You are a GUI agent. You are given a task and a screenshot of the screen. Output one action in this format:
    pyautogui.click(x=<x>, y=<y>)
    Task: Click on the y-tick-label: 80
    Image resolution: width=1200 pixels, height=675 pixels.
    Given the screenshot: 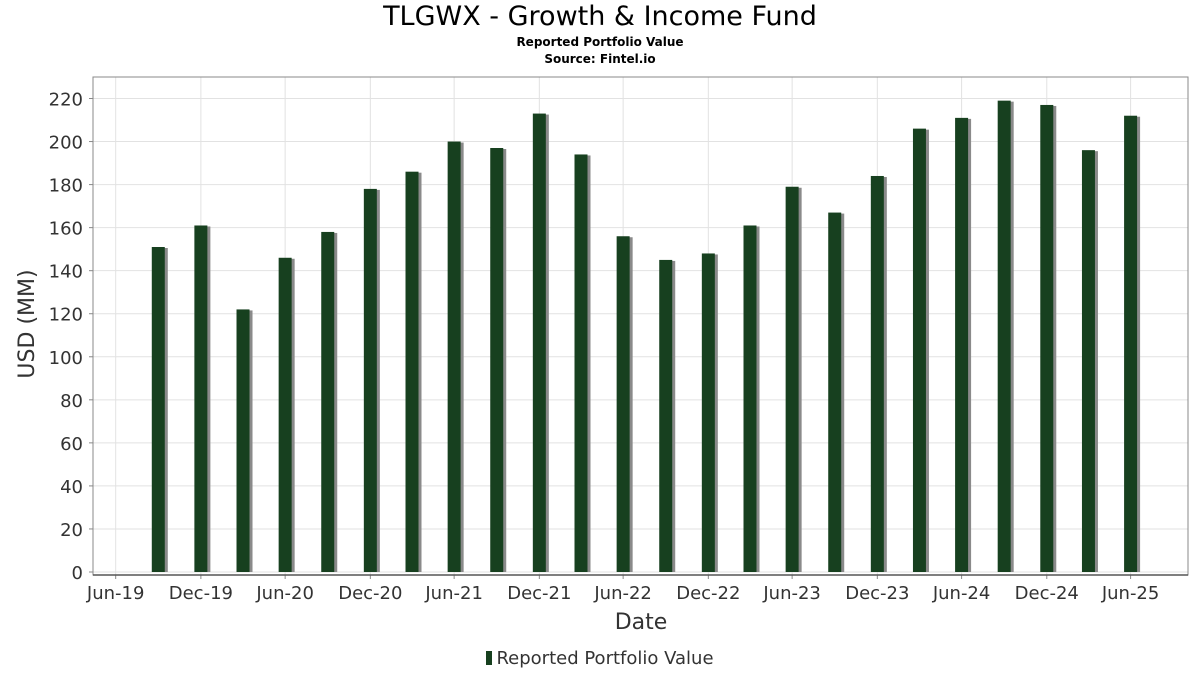 What is the action you would take?
    pyautogui.click(x=71, y=401)
    